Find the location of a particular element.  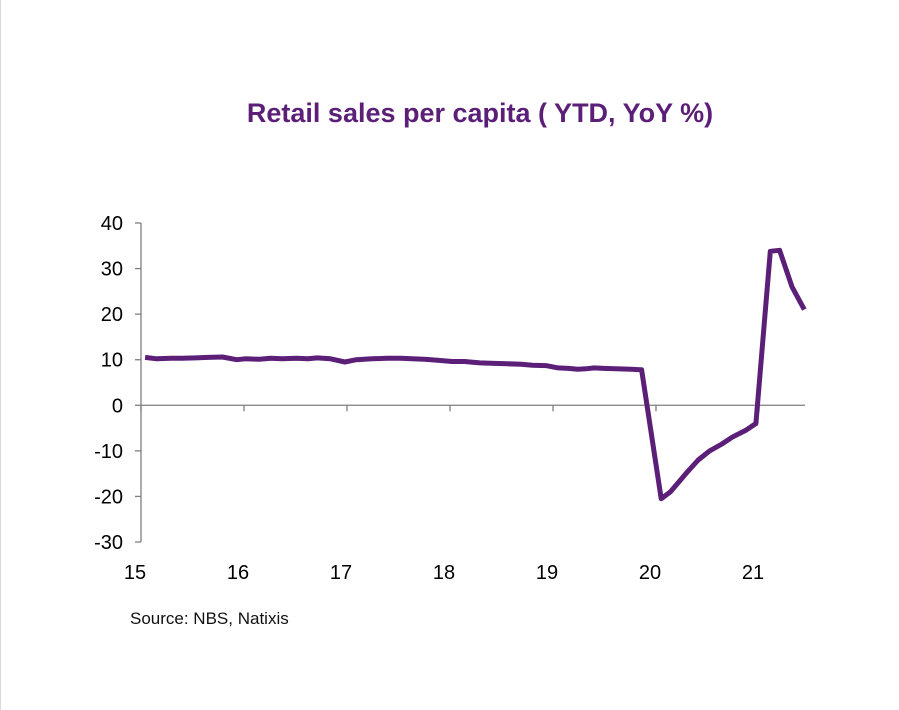

y-tick-label: 30 is located at coordinates (112, 270).